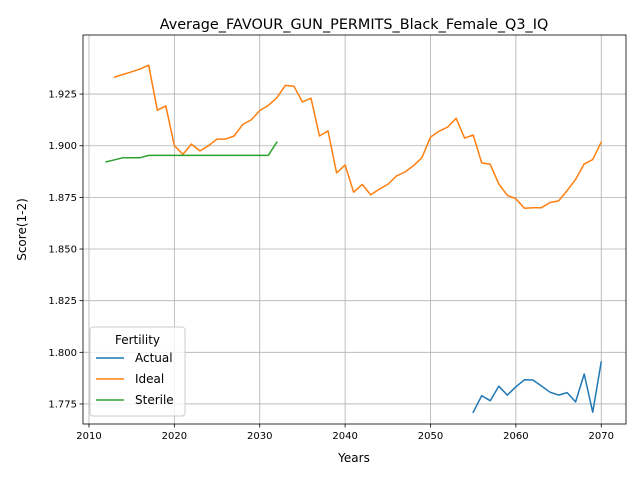  What do you see at coordinates (191, 152) in the screenshot?
I see `series-line-sterile` at bounding box center [191, 152].